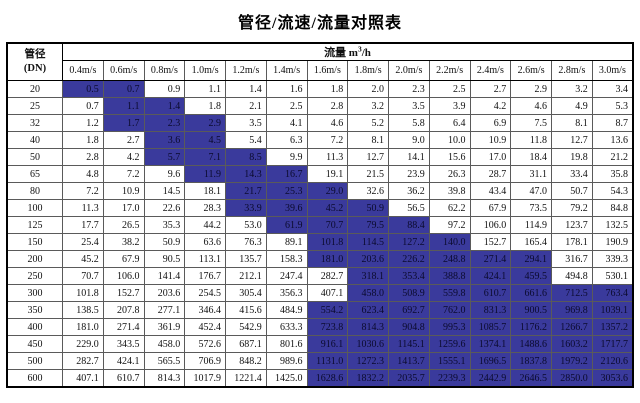 Image resolution: width=640 pixels, height=403 pixels. Describe the element at coordinates (35, 54) in the screenshot. I see `corner-header-line1: 管径` at that location.